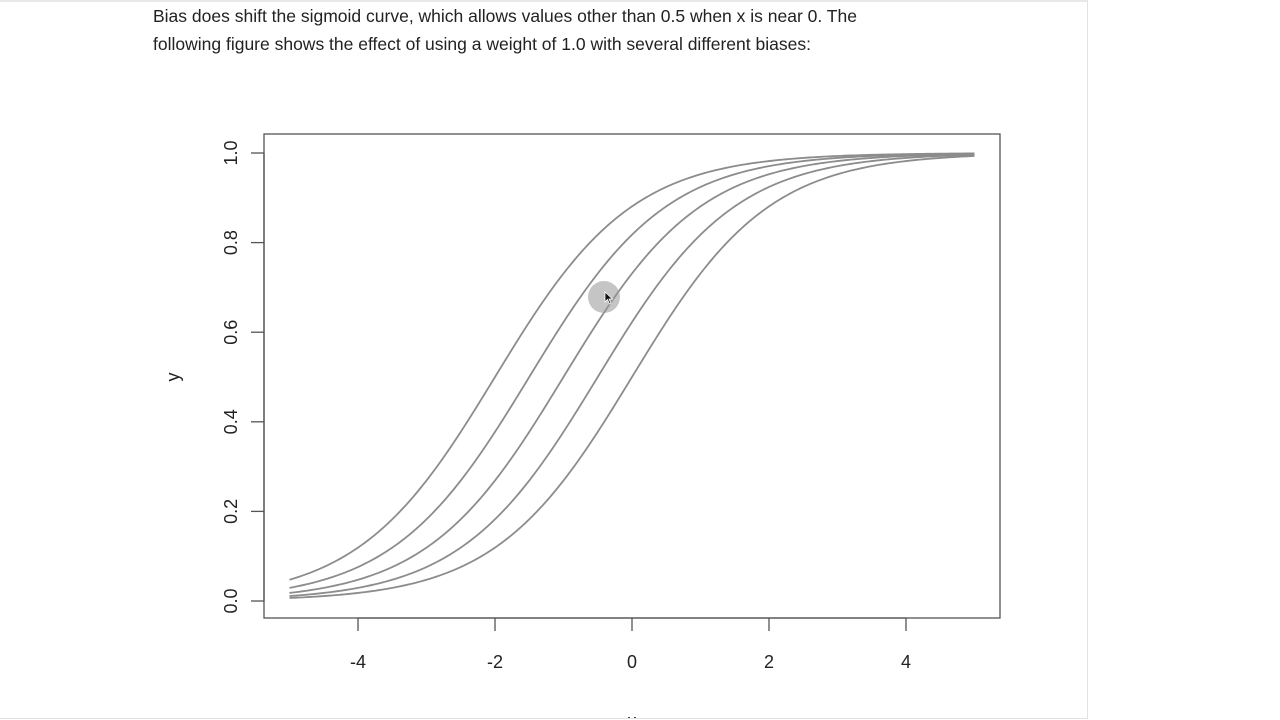 This screenshot has width=1280, height=720. I want to click on top-divider, so click(543, 1).